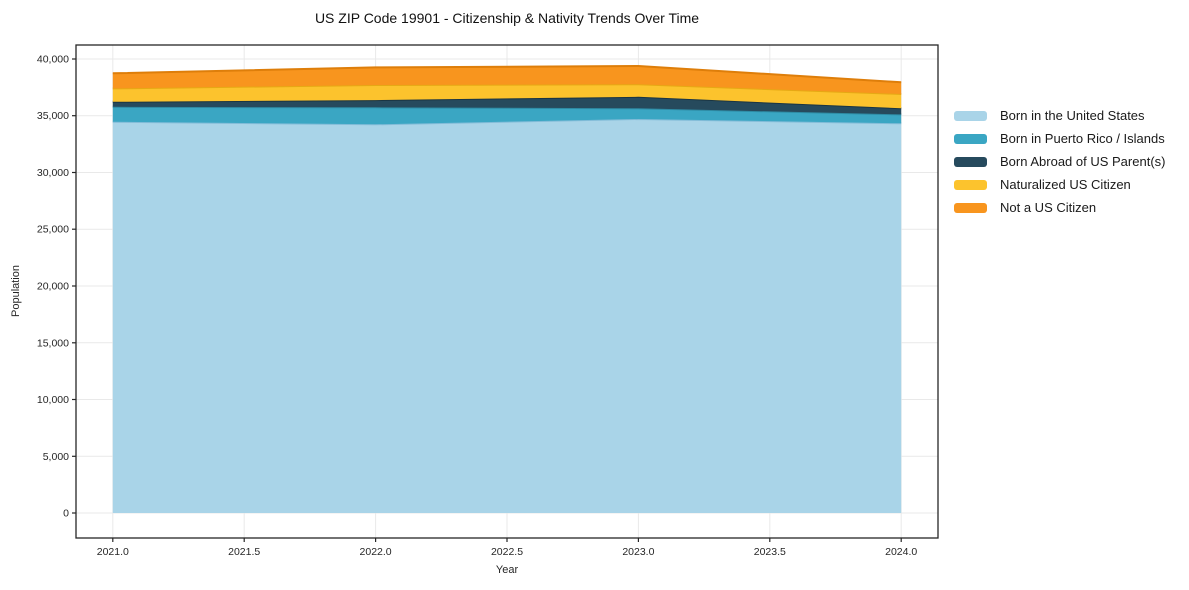 This screenshot has width=1189, height=590. What do you see at coordinates (16, 291) in the screenshot?
I see `y-axis-title: Population` at bounding box center [16, 291].